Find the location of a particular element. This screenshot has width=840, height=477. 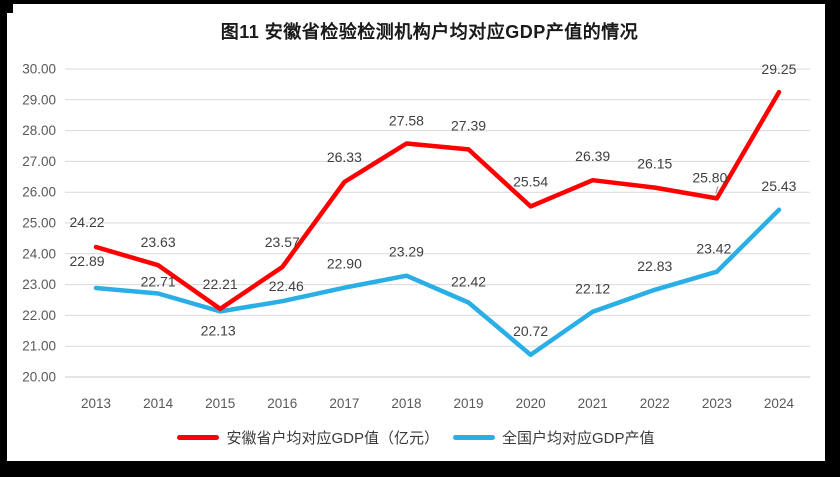

x-axis-tick-label: 2013 is located at coordinates (96, 403).